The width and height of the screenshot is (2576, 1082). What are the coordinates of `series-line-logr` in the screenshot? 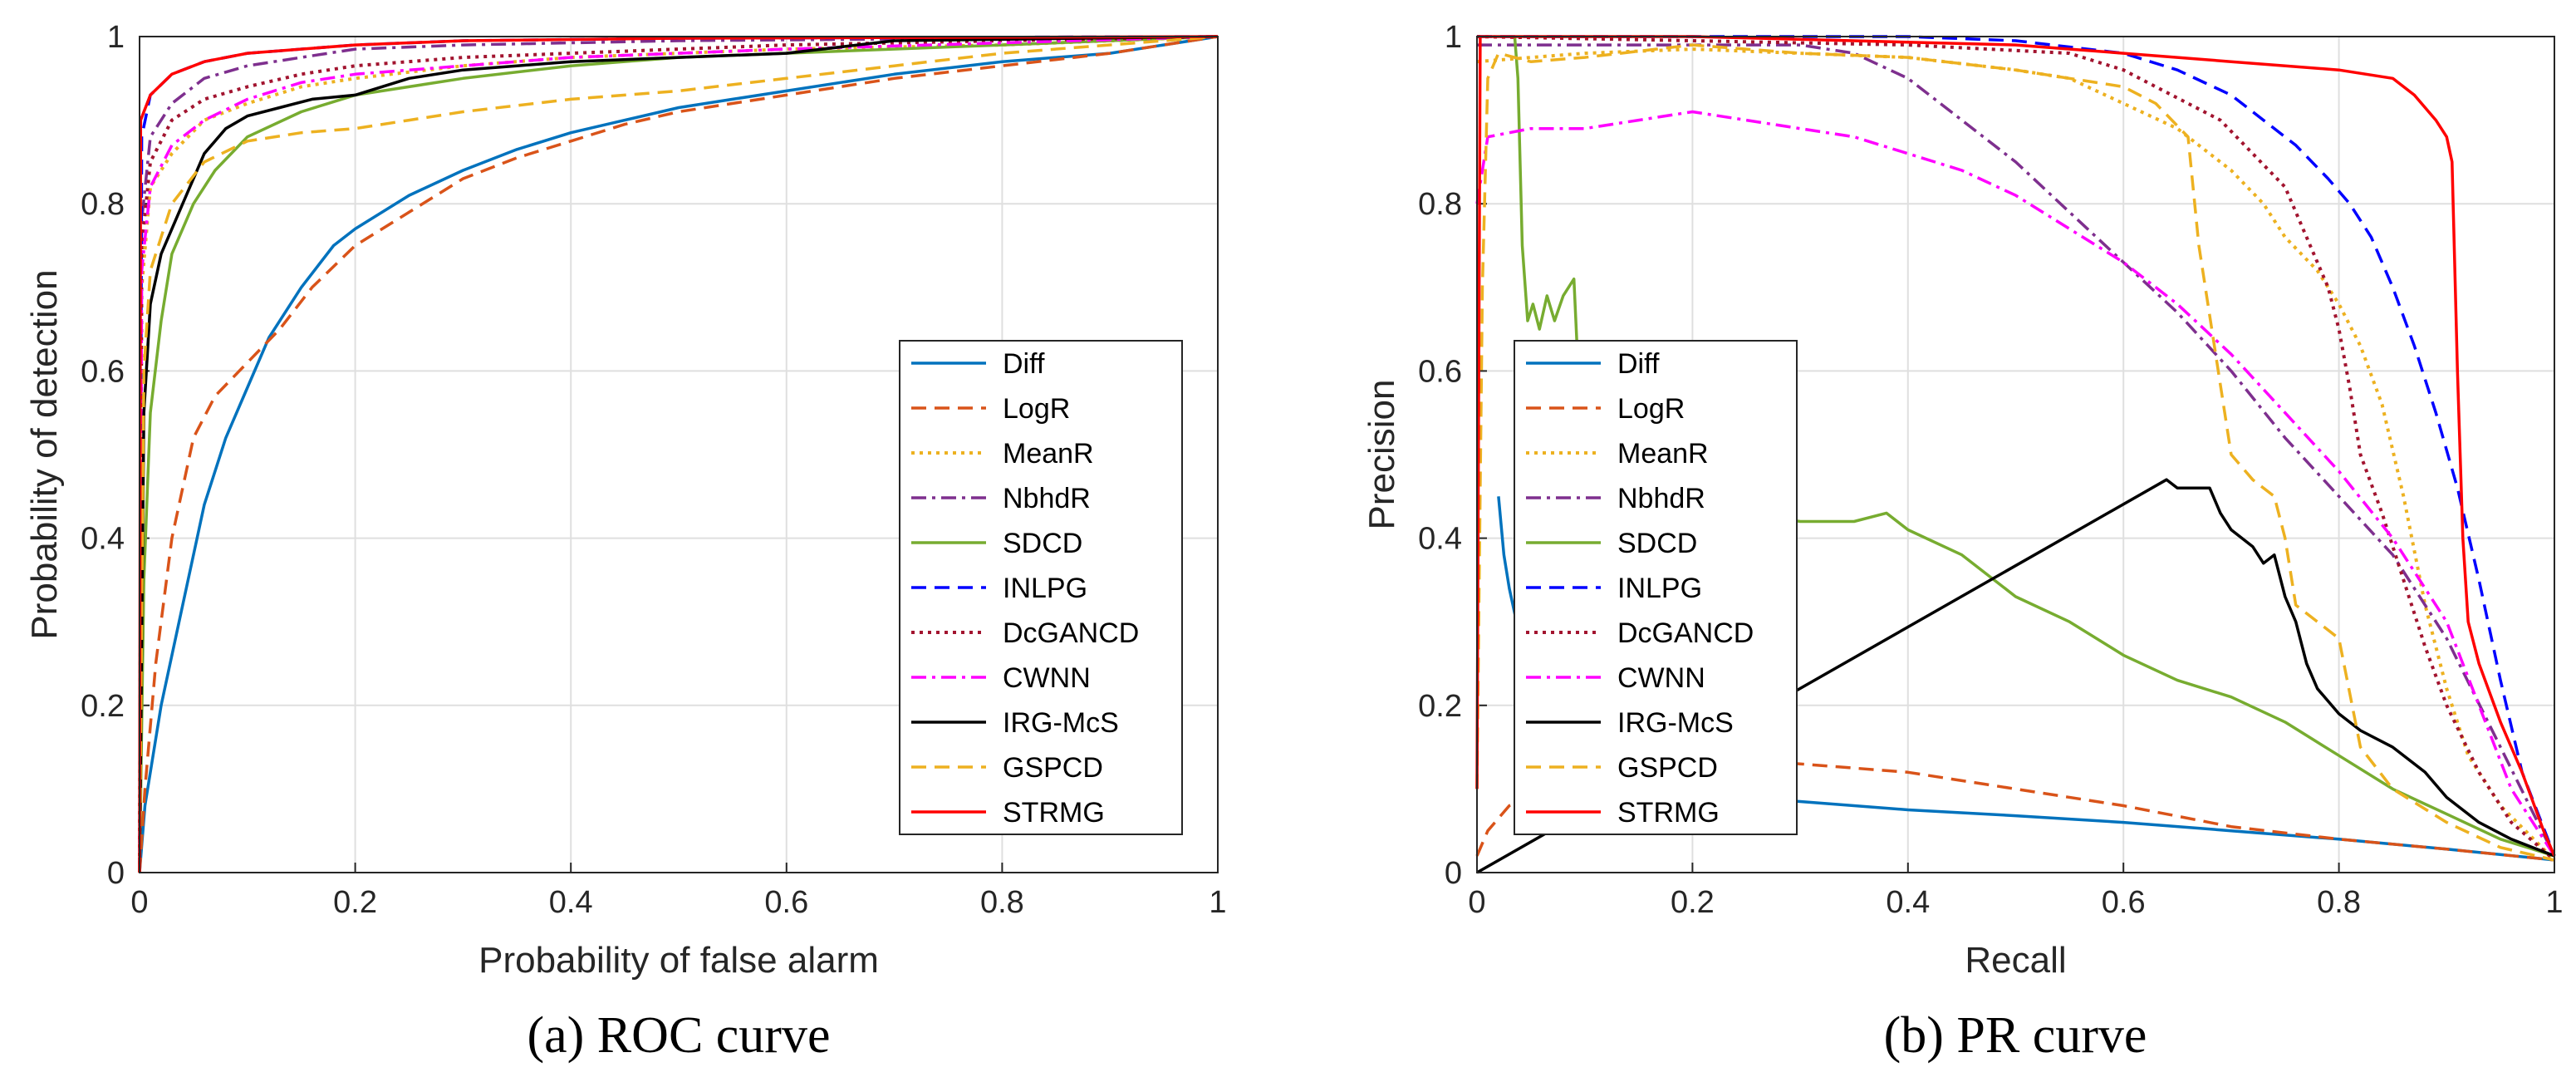 It's located at (2015, 808).